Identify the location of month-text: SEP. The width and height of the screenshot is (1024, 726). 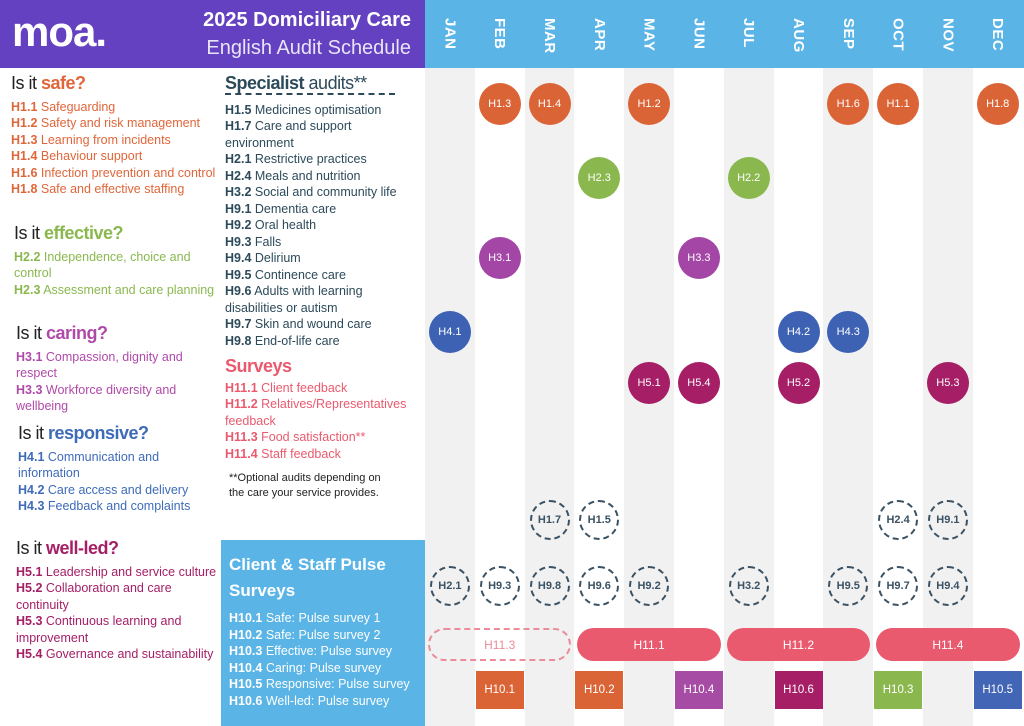
(848, 34).